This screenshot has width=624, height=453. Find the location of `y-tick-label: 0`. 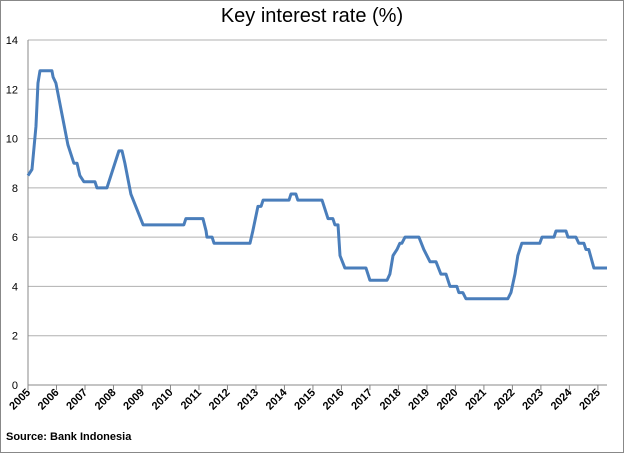

y-tick-label: 0 is located at coordinates (15, 386).